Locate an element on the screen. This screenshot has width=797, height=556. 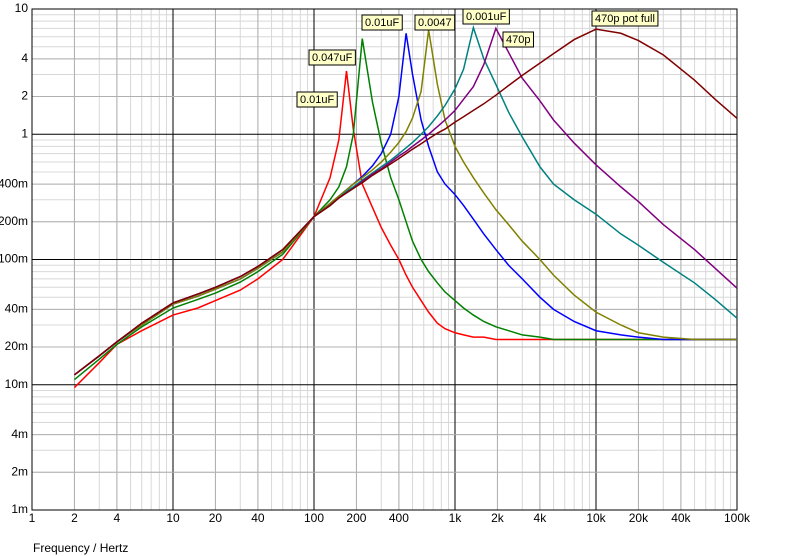
y-tick-label: 400m is located at coordinates (14, 183).